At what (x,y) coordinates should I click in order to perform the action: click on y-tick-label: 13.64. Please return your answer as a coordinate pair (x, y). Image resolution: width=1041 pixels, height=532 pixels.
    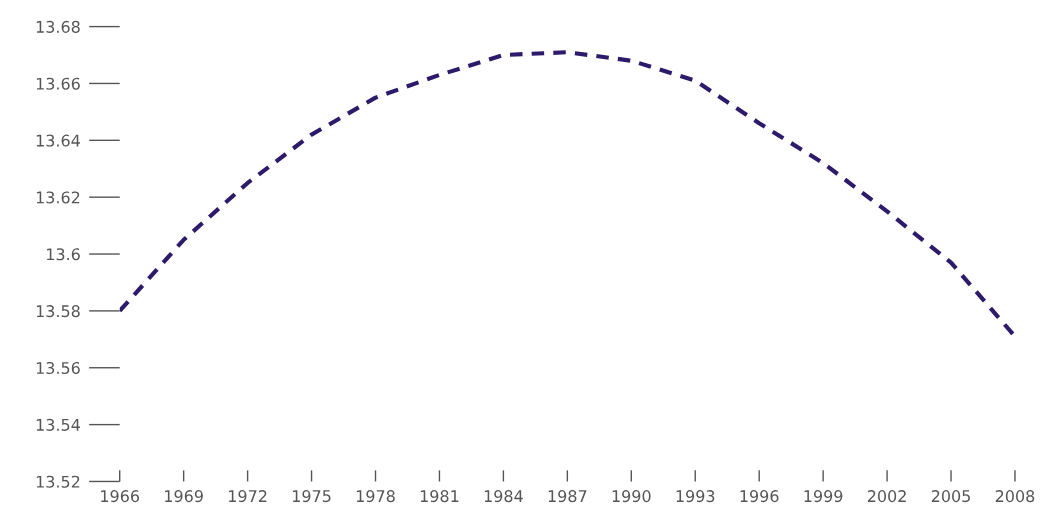
    Looking at the image, I should click on (58, 140).